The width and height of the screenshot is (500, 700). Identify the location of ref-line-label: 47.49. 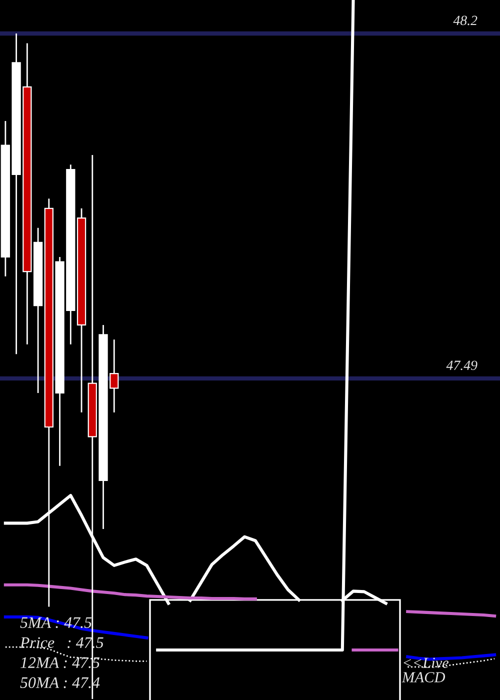
(462, 365).